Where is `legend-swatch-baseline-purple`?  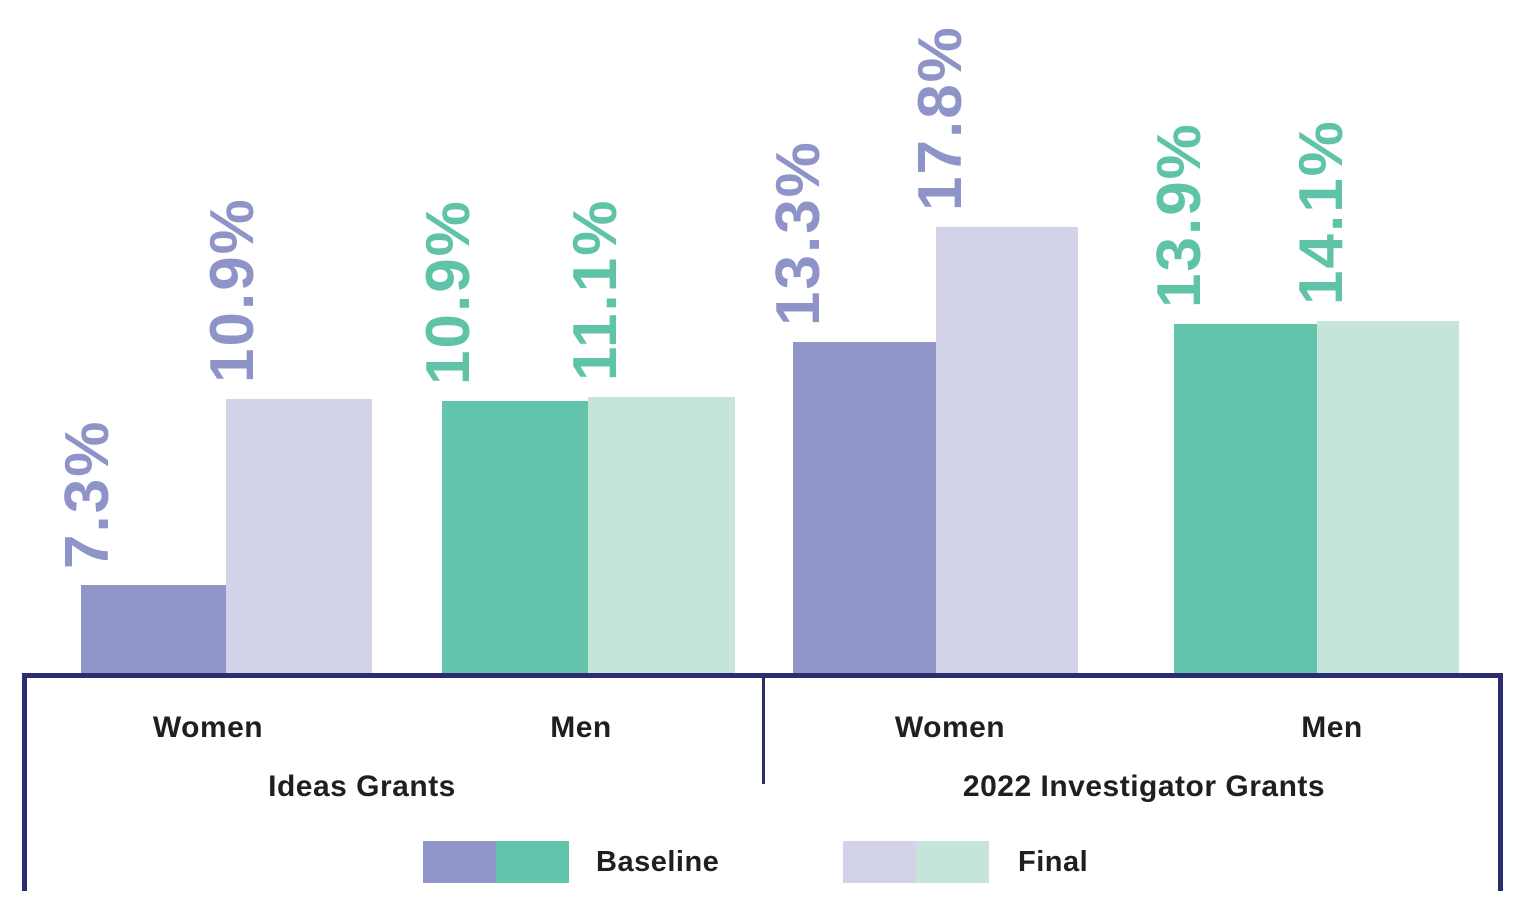 legend-swatch-baseline-purple is located at coordinates (459, 862).